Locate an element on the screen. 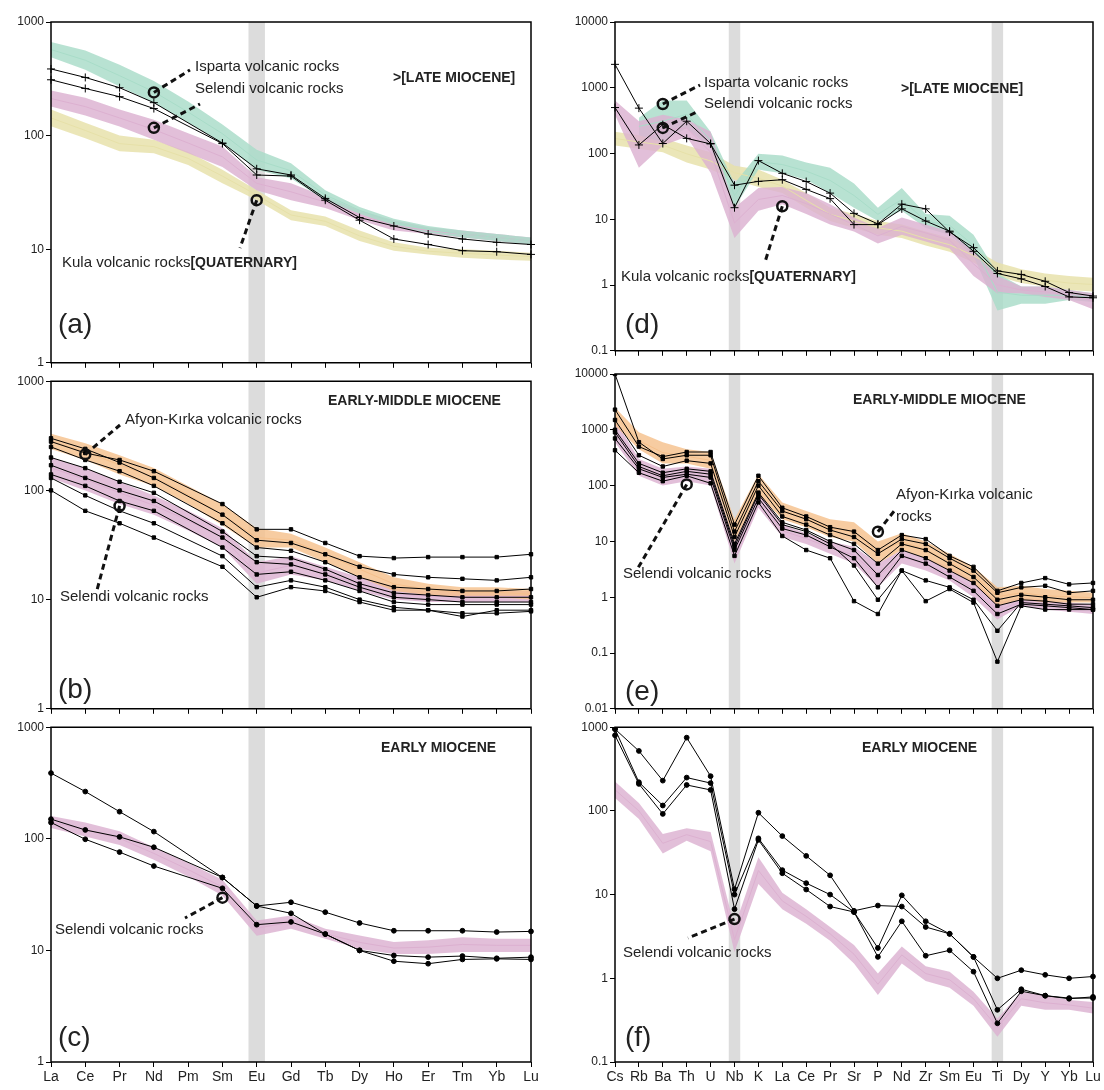 Image resolution: width=1104 pixels, height=1090 pixels. y-tick-label: 0.01 is located at coordinates (596, 708).